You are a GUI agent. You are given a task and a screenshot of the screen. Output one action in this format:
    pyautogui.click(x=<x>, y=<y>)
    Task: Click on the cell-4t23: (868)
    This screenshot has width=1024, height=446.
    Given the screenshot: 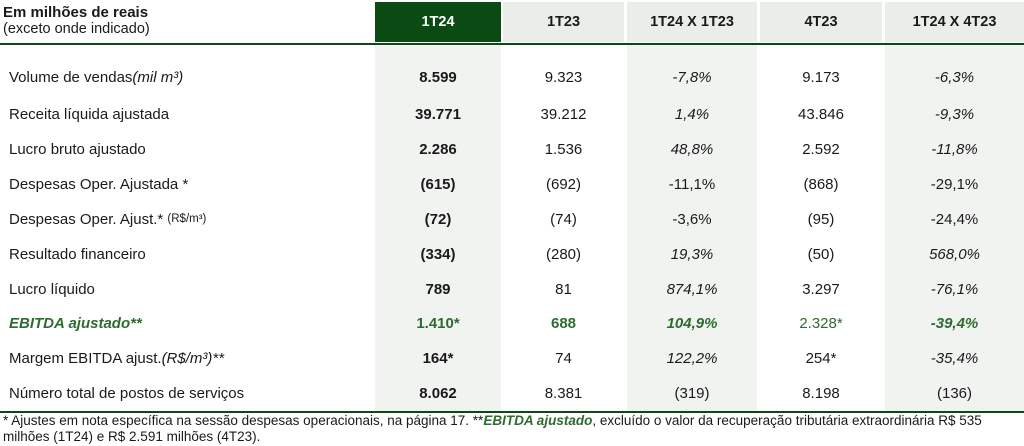 What is the action you would take?
    pyautogui.click(x=821, y=184)
    